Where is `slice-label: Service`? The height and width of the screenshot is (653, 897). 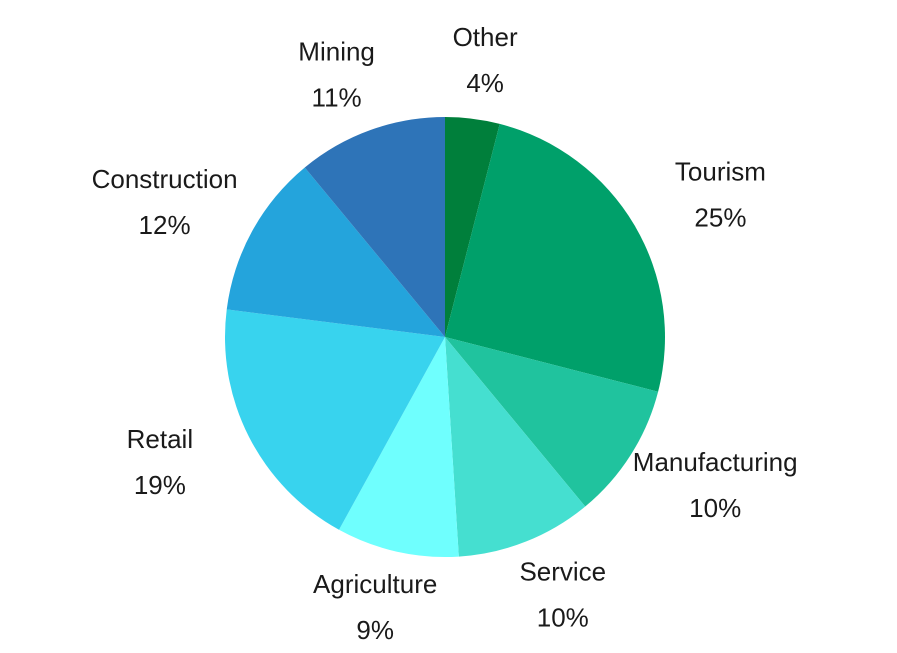 slice-label: Service is located at coordinates (562, 571).